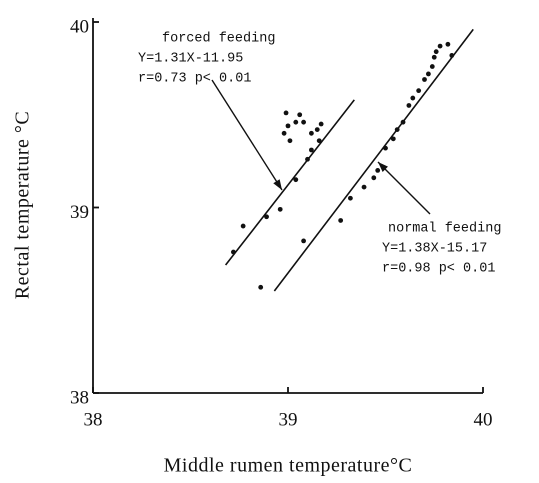 The width and height of the screenshot is (539, 483). What do you see at coordinates (190, 59) in the screenshot?
I see `annotation: Y=1.31X-11.95` at bounding box center [190, 59].